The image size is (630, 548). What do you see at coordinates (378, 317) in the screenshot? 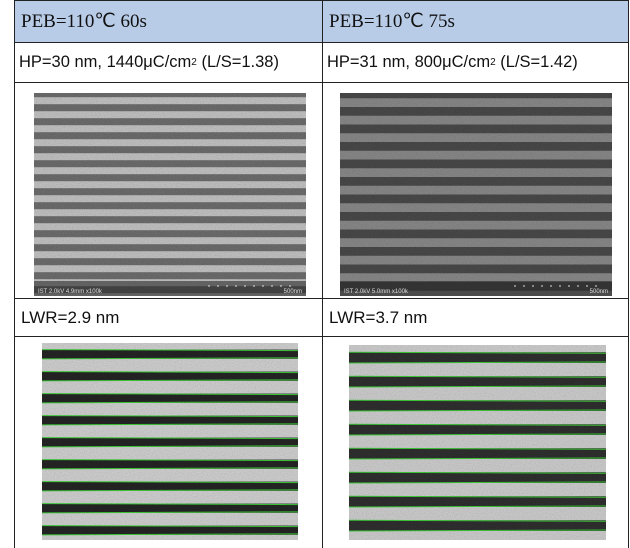
I see `lwr-text: LWR=3.7 nm` at bounding box center [378, 317].